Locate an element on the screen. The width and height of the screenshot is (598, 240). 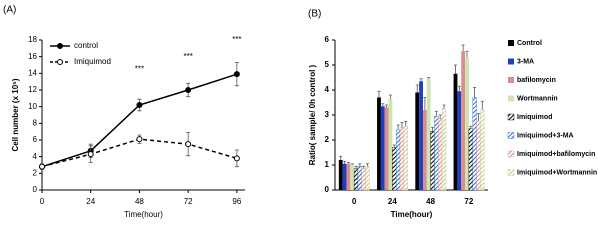
legend-label: Imiquimod+Wortmannin is located at coordinates (557, 172).